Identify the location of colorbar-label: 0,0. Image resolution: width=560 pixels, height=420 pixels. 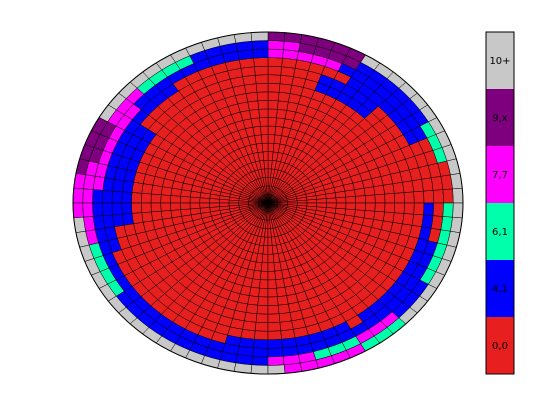
(500, 346).